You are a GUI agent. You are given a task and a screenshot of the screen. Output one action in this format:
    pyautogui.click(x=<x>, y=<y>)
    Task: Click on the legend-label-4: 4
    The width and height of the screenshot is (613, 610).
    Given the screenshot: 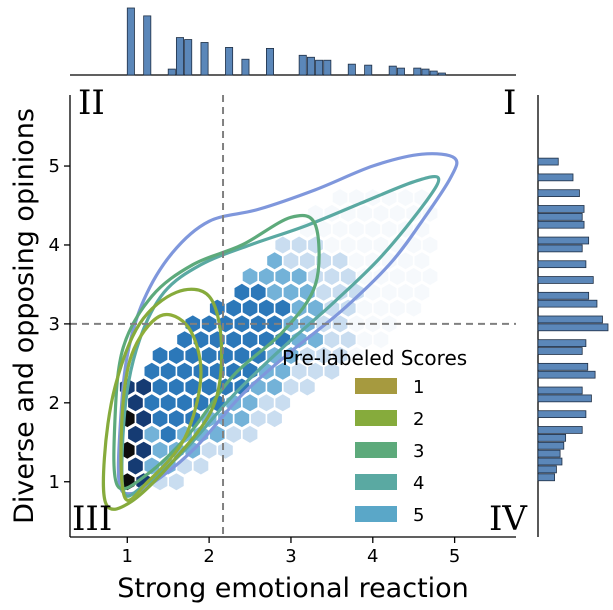 What is the action you would take?
    pyautogui.click(x=418, y=483)
    